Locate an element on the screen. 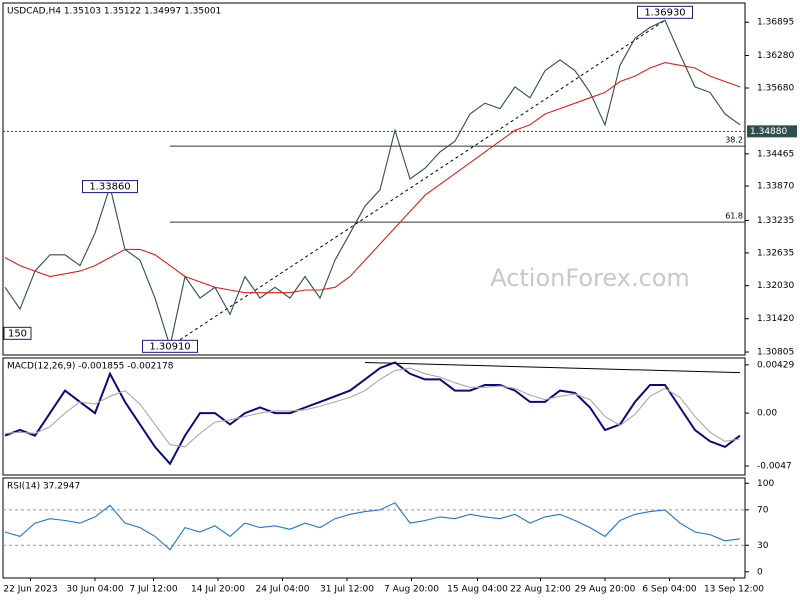  y-tick-label: -0.0047 is located at coordinates (774, 467).